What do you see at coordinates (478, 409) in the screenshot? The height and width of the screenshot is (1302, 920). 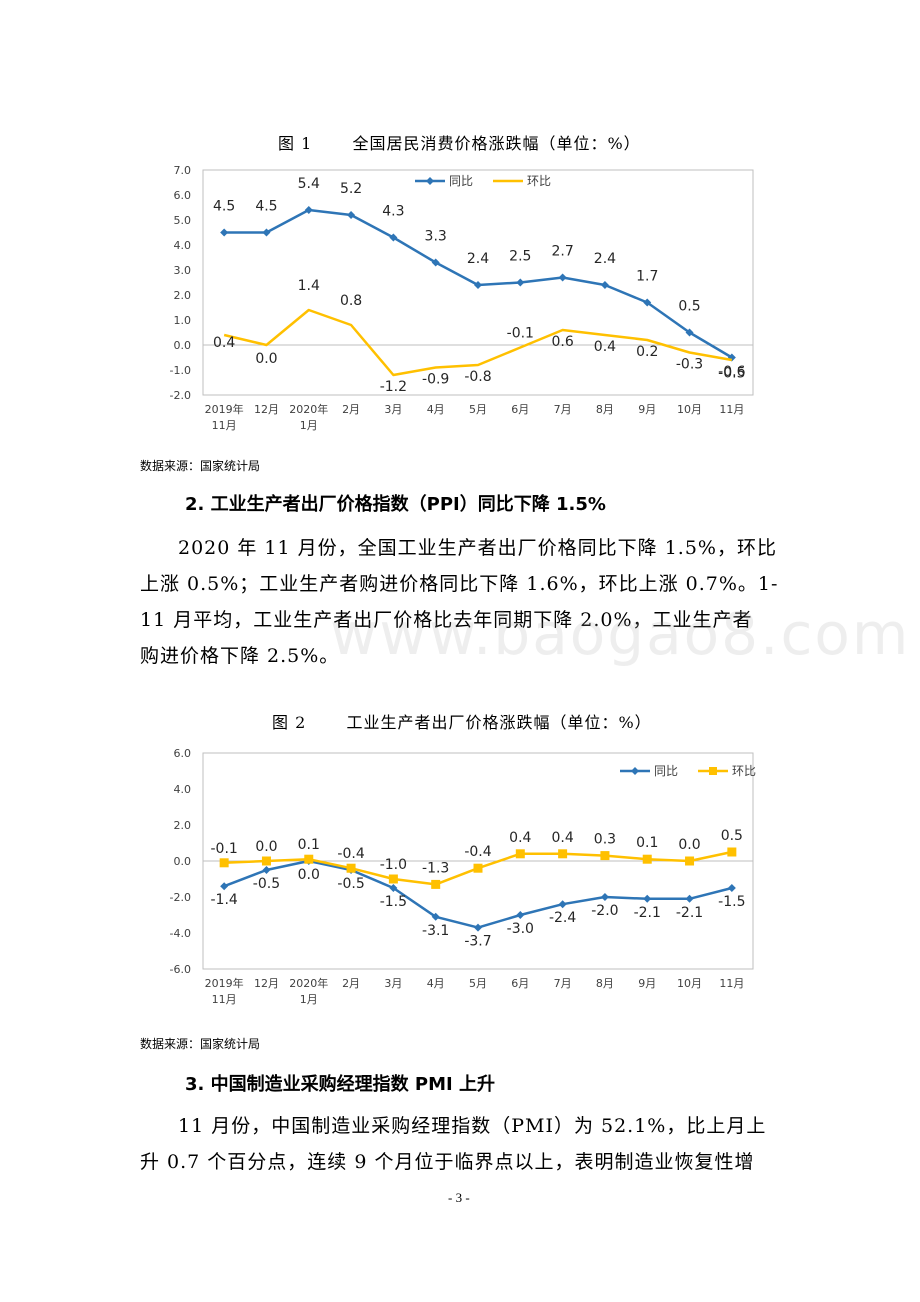 I see `x-tick-label: 5月` at bounding box center [478, 409].